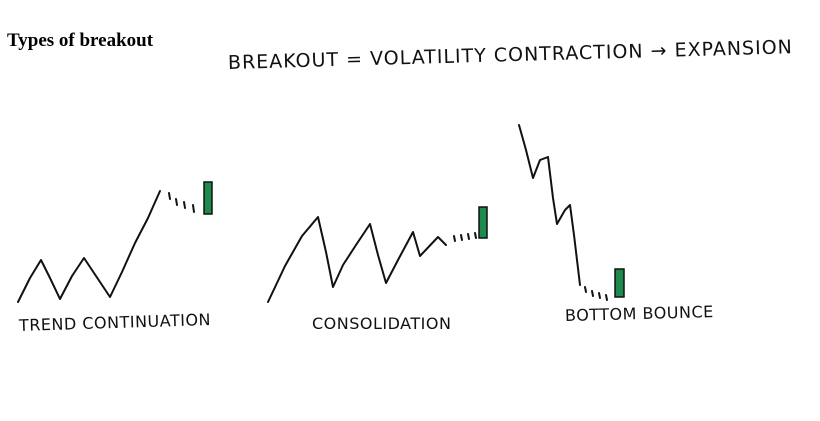 This screenshot has width=820, height=421. I want to click on bottom-bounce-sketch, so click(571, 212).